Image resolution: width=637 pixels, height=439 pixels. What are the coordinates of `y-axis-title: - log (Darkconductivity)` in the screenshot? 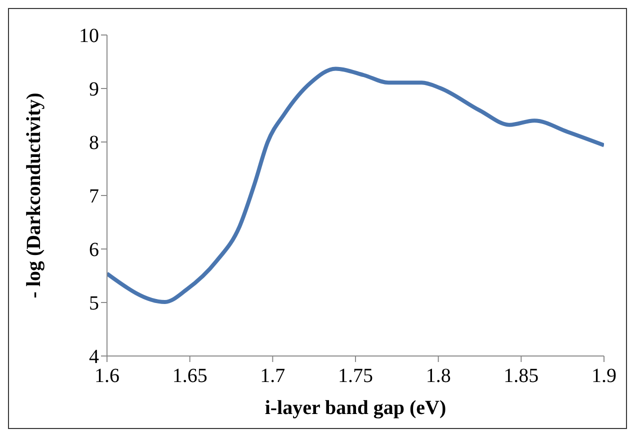 It's located at (34, 195).